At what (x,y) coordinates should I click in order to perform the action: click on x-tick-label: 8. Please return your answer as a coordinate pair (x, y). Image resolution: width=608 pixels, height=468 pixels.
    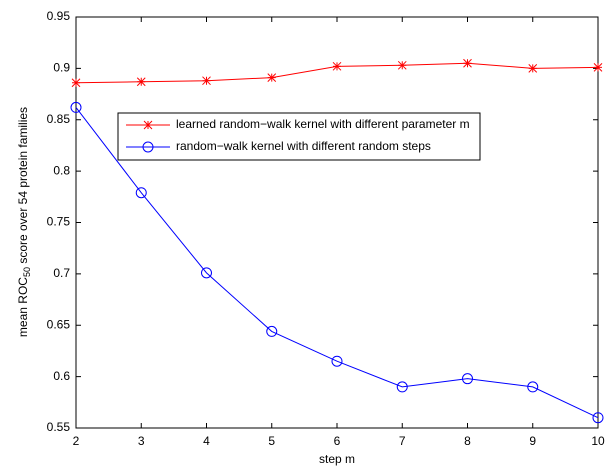
    Looking at the image, I should click on (467, 441).